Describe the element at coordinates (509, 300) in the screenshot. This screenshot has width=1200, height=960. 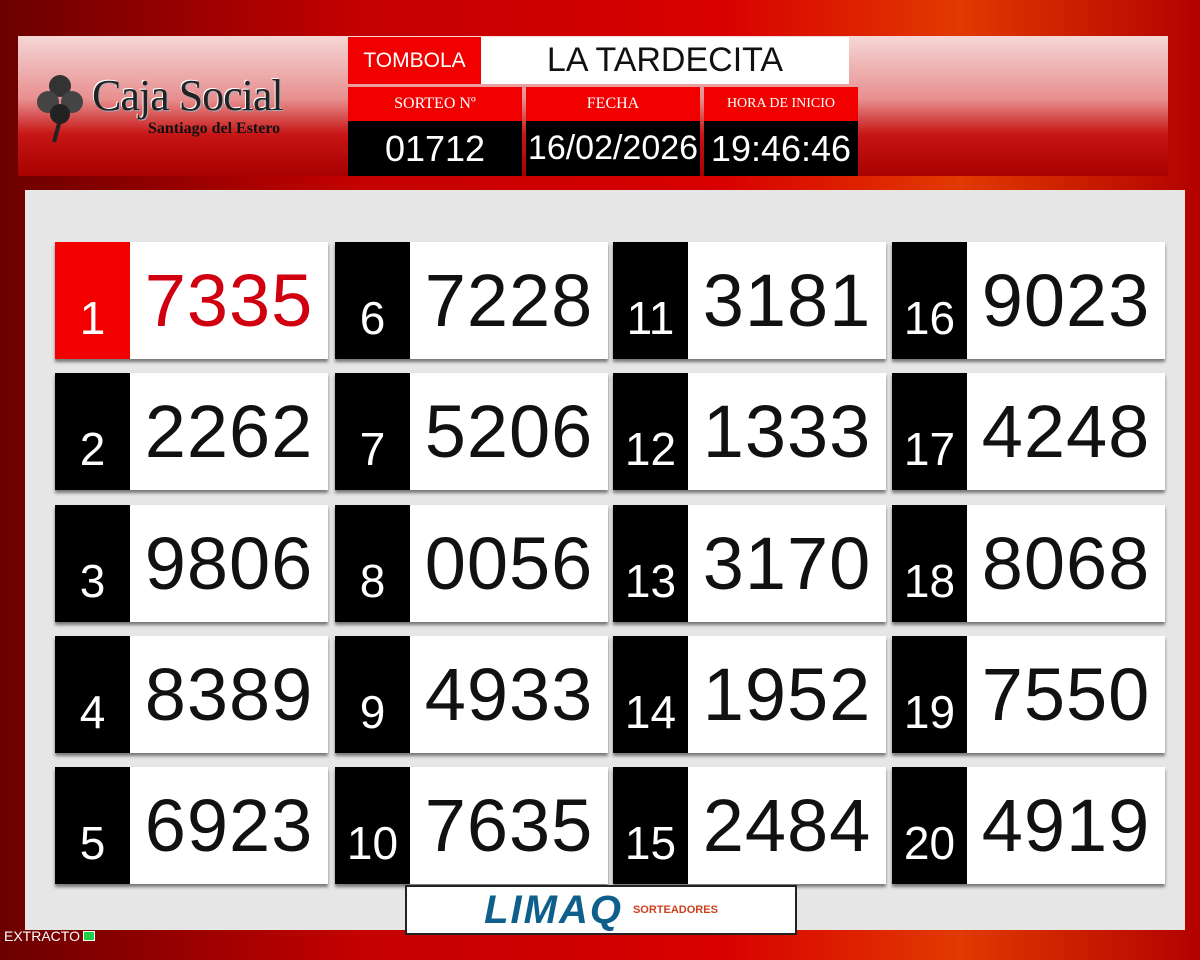
I see `result-number: 7228` at that location.